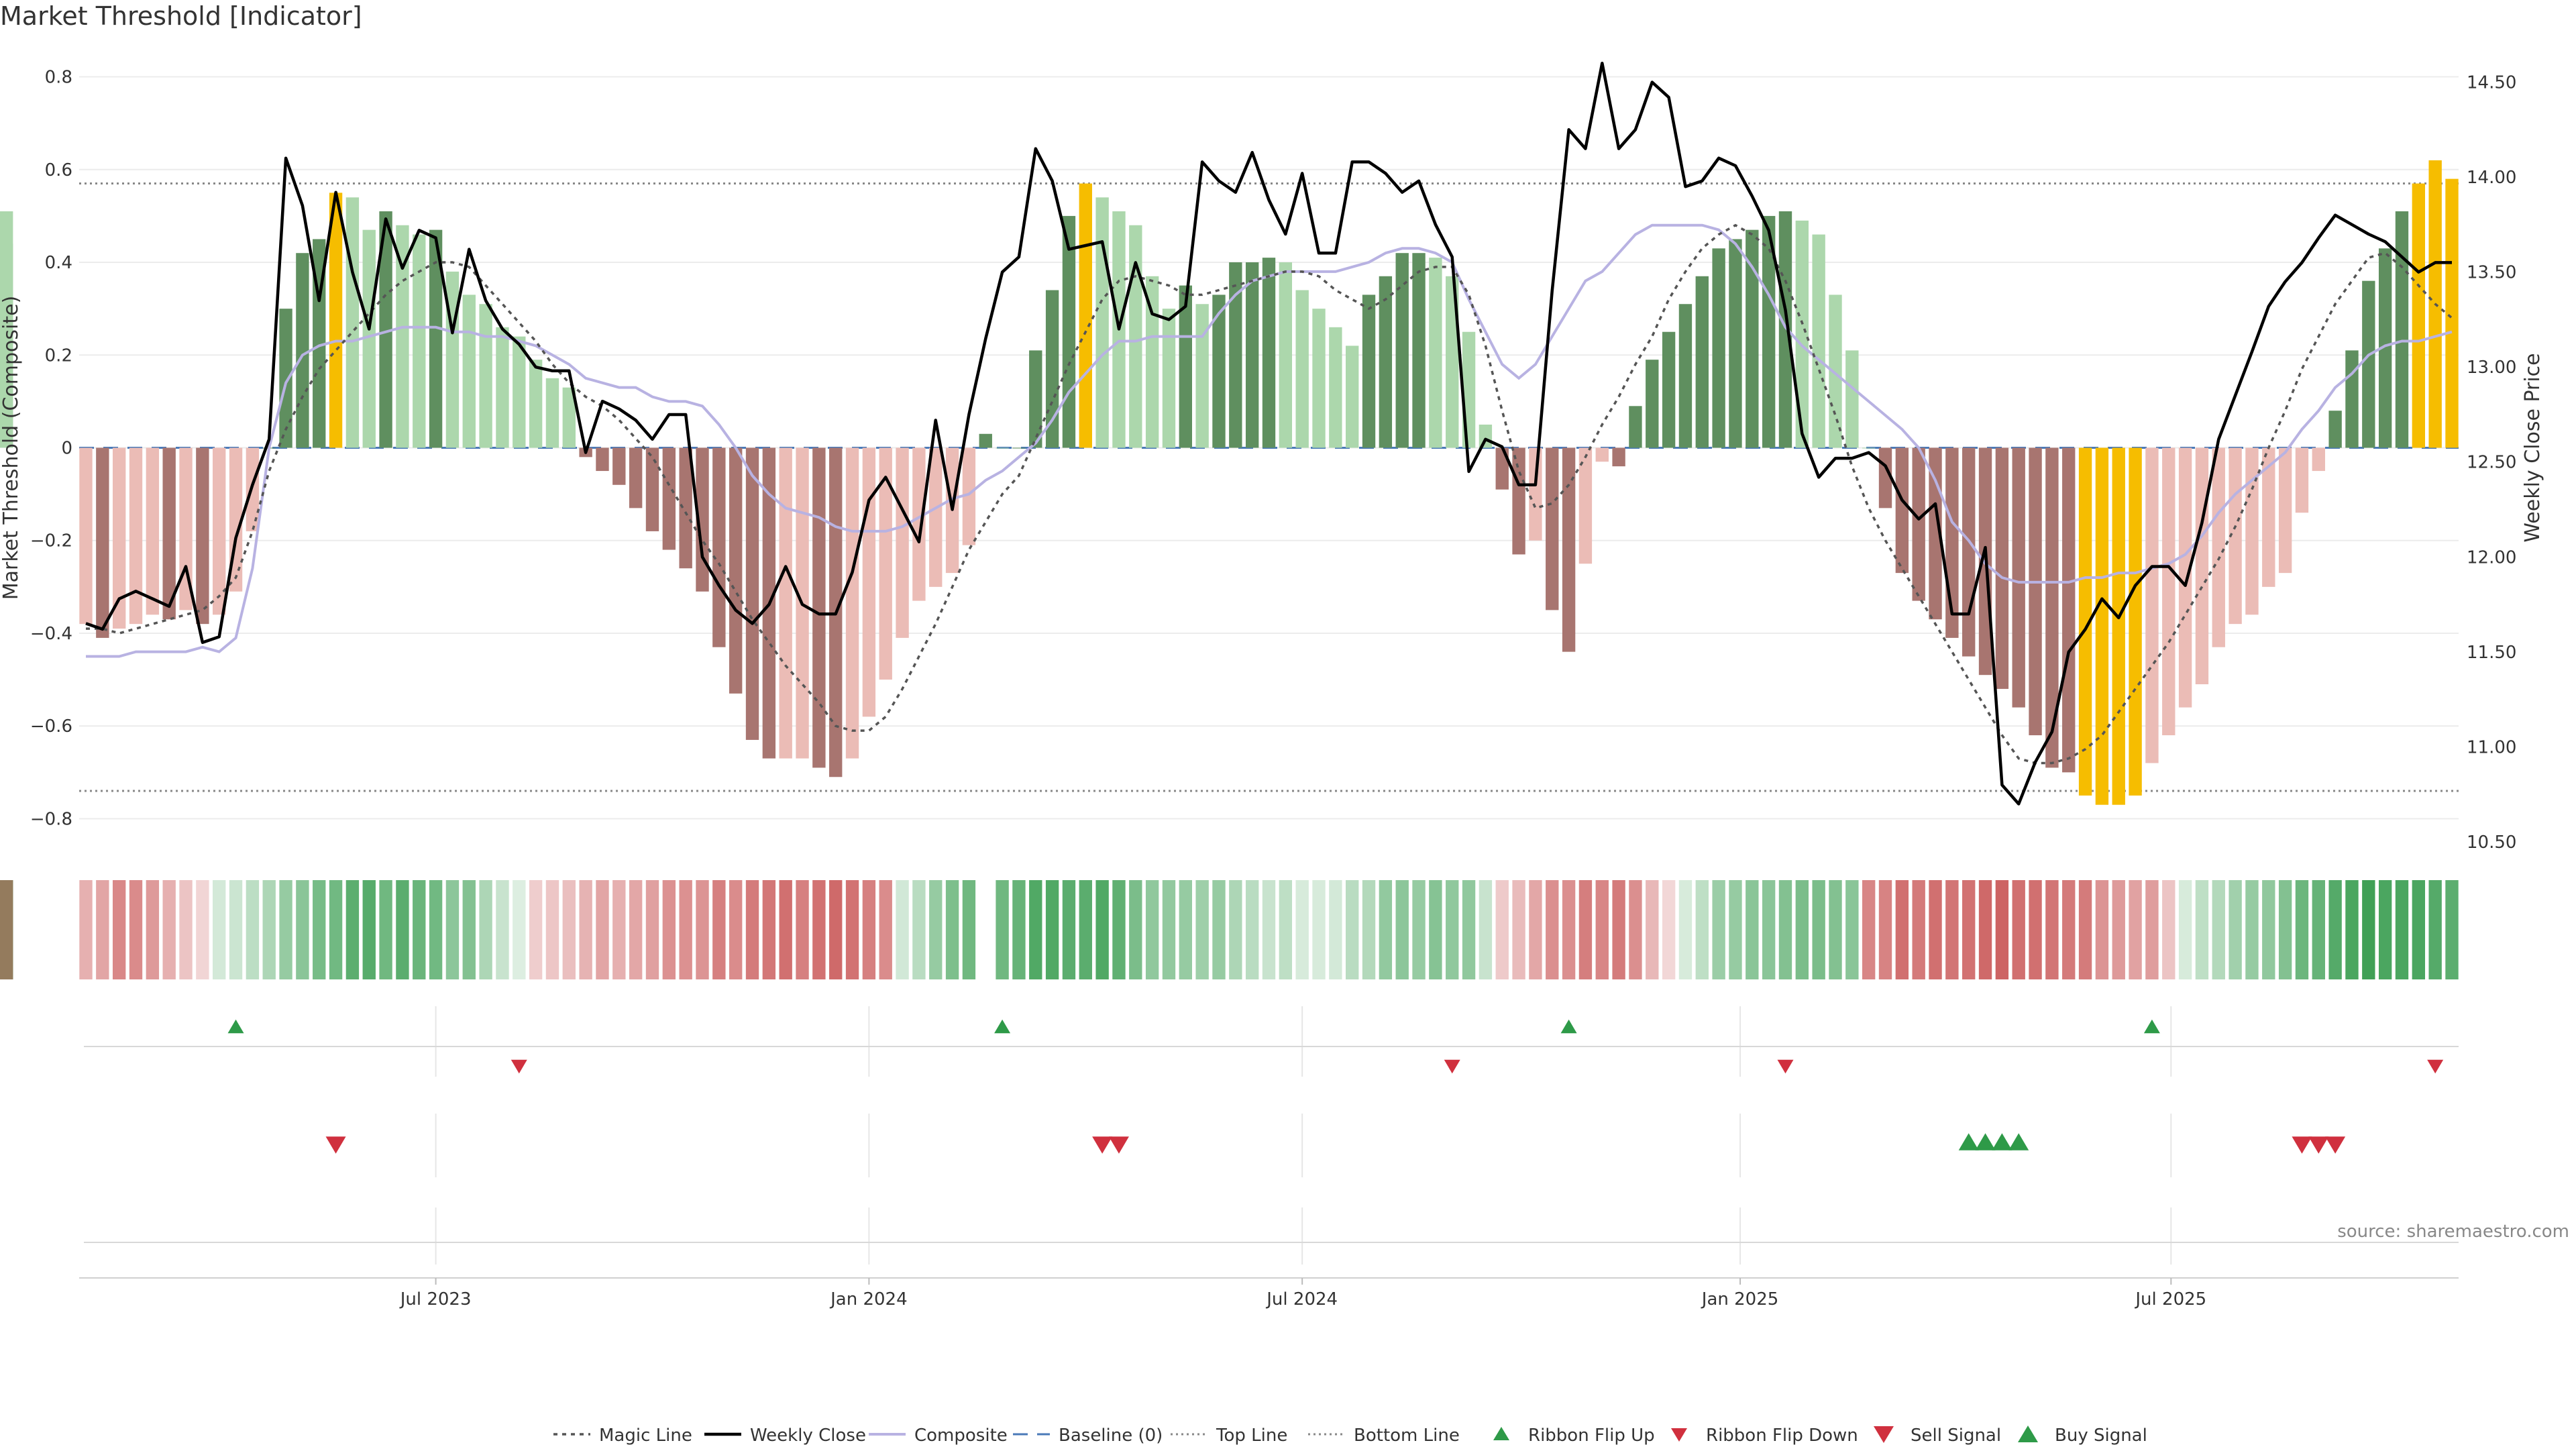  Describe the element at coordinates (2453, 1232) in the screenshot. I see `source-label: source: sharemaestro.com` at that location.